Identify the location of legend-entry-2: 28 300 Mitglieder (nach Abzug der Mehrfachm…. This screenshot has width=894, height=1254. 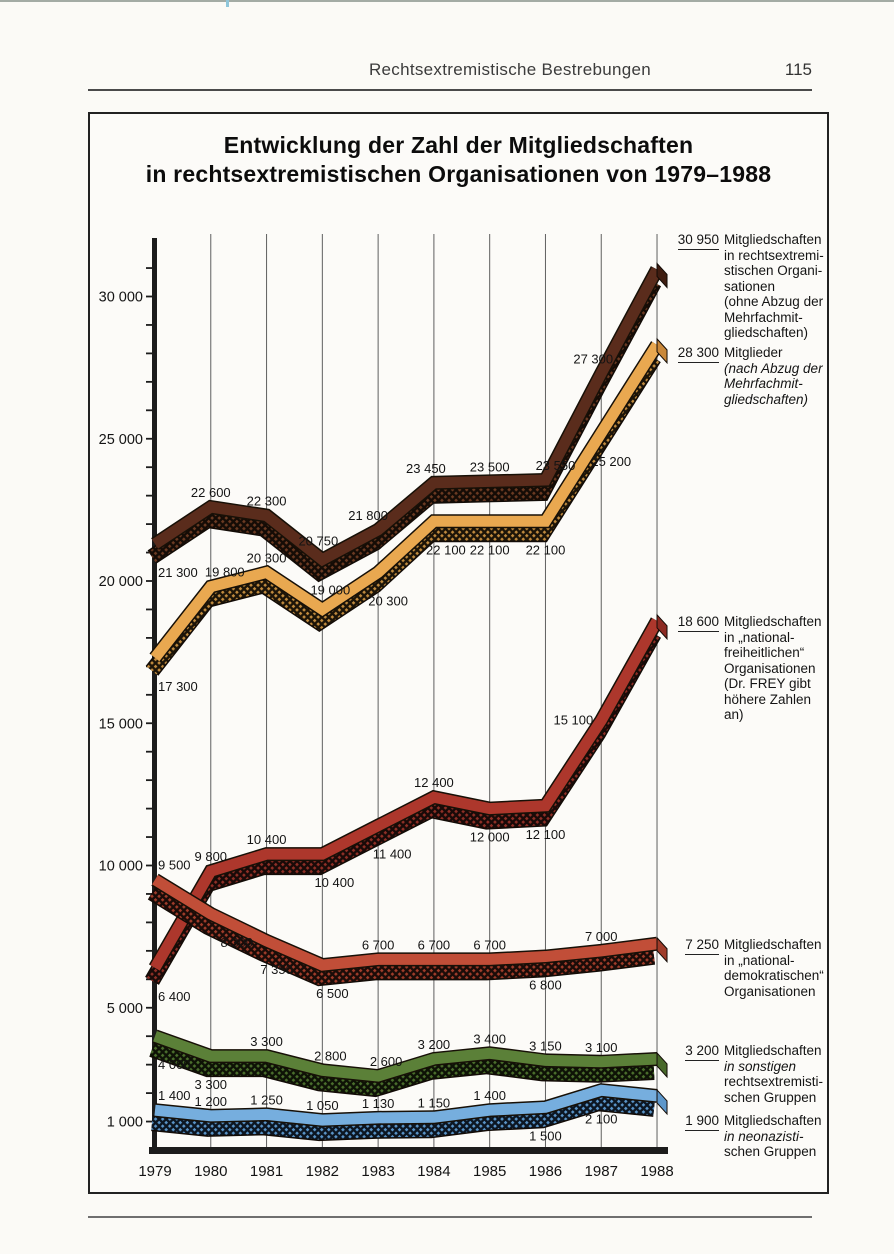
(754, 376).